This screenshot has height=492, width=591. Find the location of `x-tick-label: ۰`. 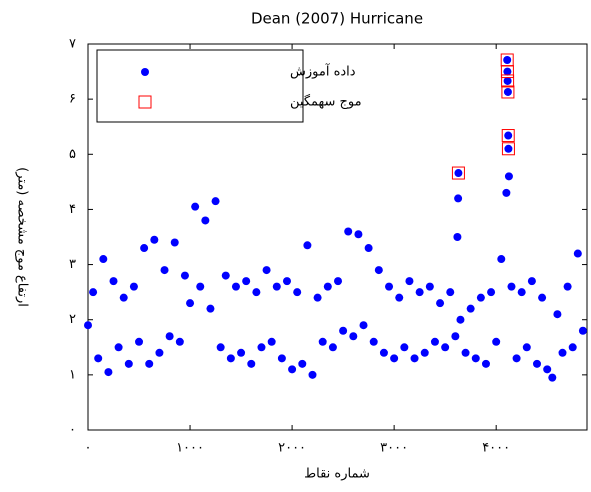

x-tick-label: ۰ is located at coordinates (88, 448).